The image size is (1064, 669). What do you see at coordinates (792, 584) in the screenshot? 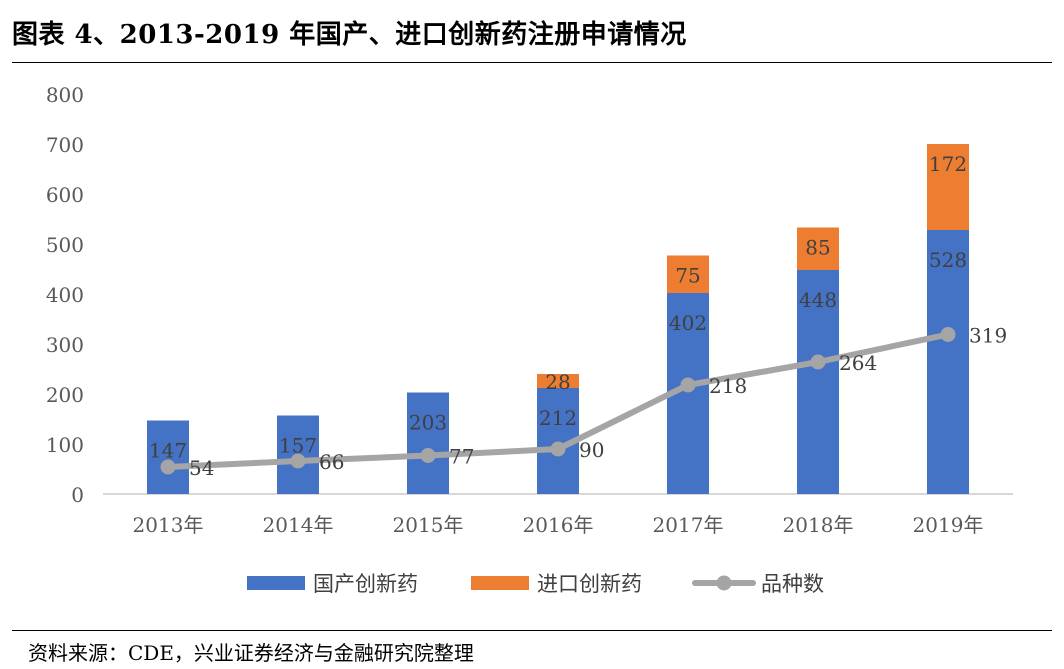
I see `legend-label: 品种数` at bounding box center [792, 584].